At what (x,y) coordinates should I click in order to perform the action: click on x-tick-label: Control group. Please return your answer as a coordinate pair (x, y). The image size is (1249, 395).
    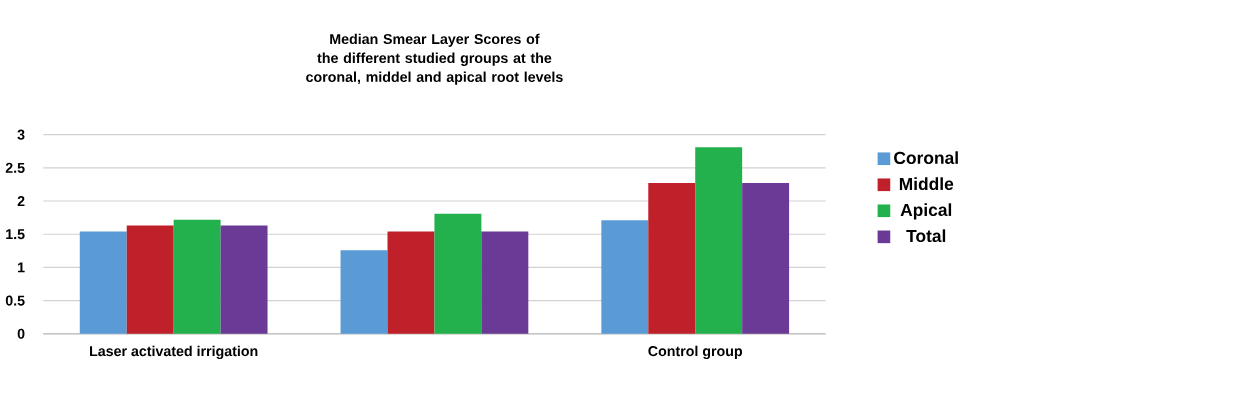
    Looking at the image, I should click on (695, 352).